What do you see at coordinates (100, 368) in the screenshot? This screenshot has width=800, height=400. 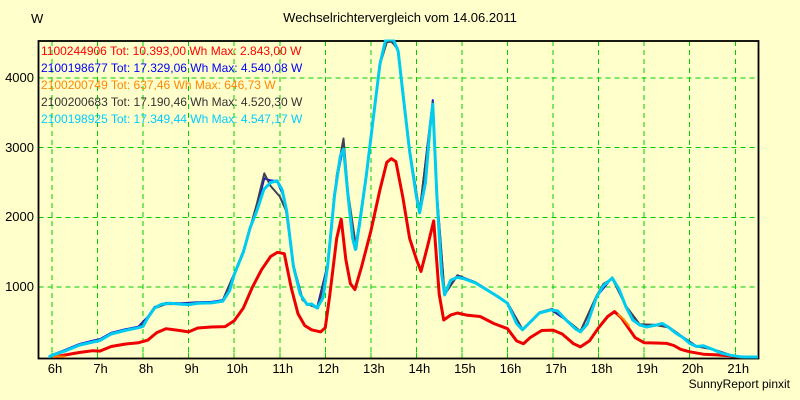 I see `x-tick-label: 7h` at bounding box center [100, 368].